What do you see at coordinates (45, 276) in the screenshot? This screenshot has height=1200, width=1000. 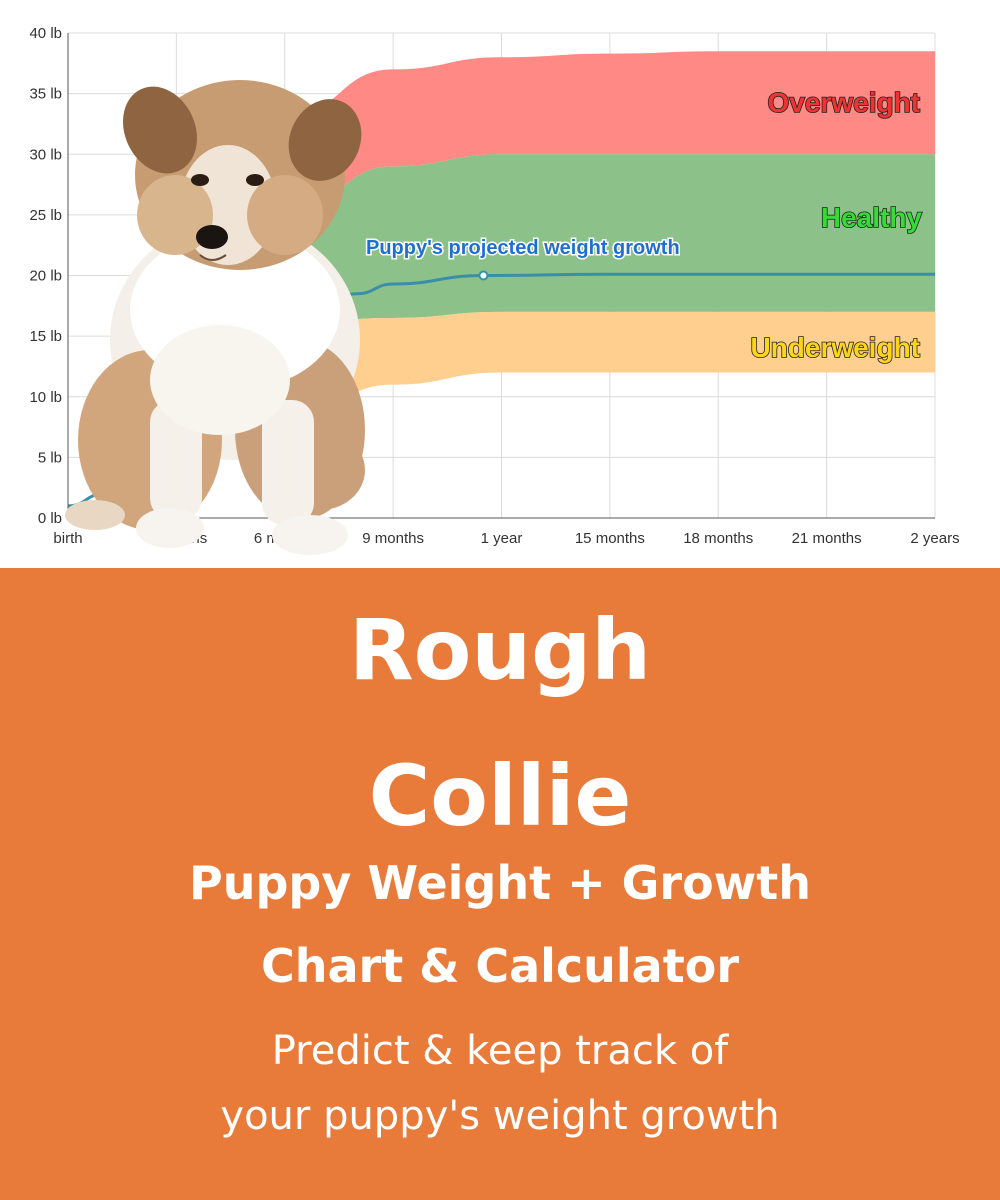 I see `y-tick-label: 20 lb` at bounding box center [45, 276].